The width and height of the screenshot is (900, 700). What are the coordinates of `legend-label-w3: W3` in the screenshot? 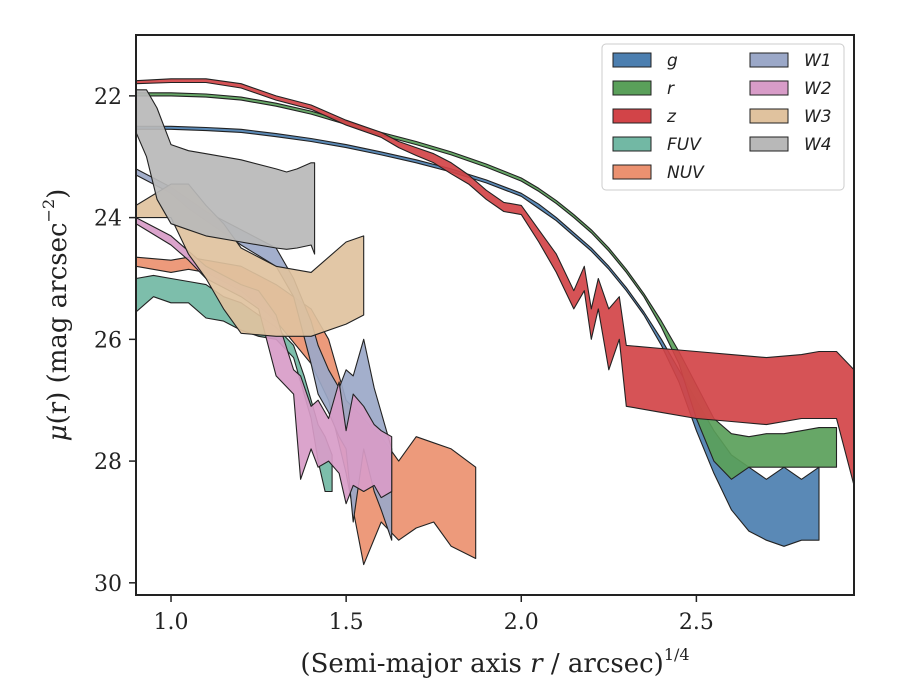 It's located at (818, 117).